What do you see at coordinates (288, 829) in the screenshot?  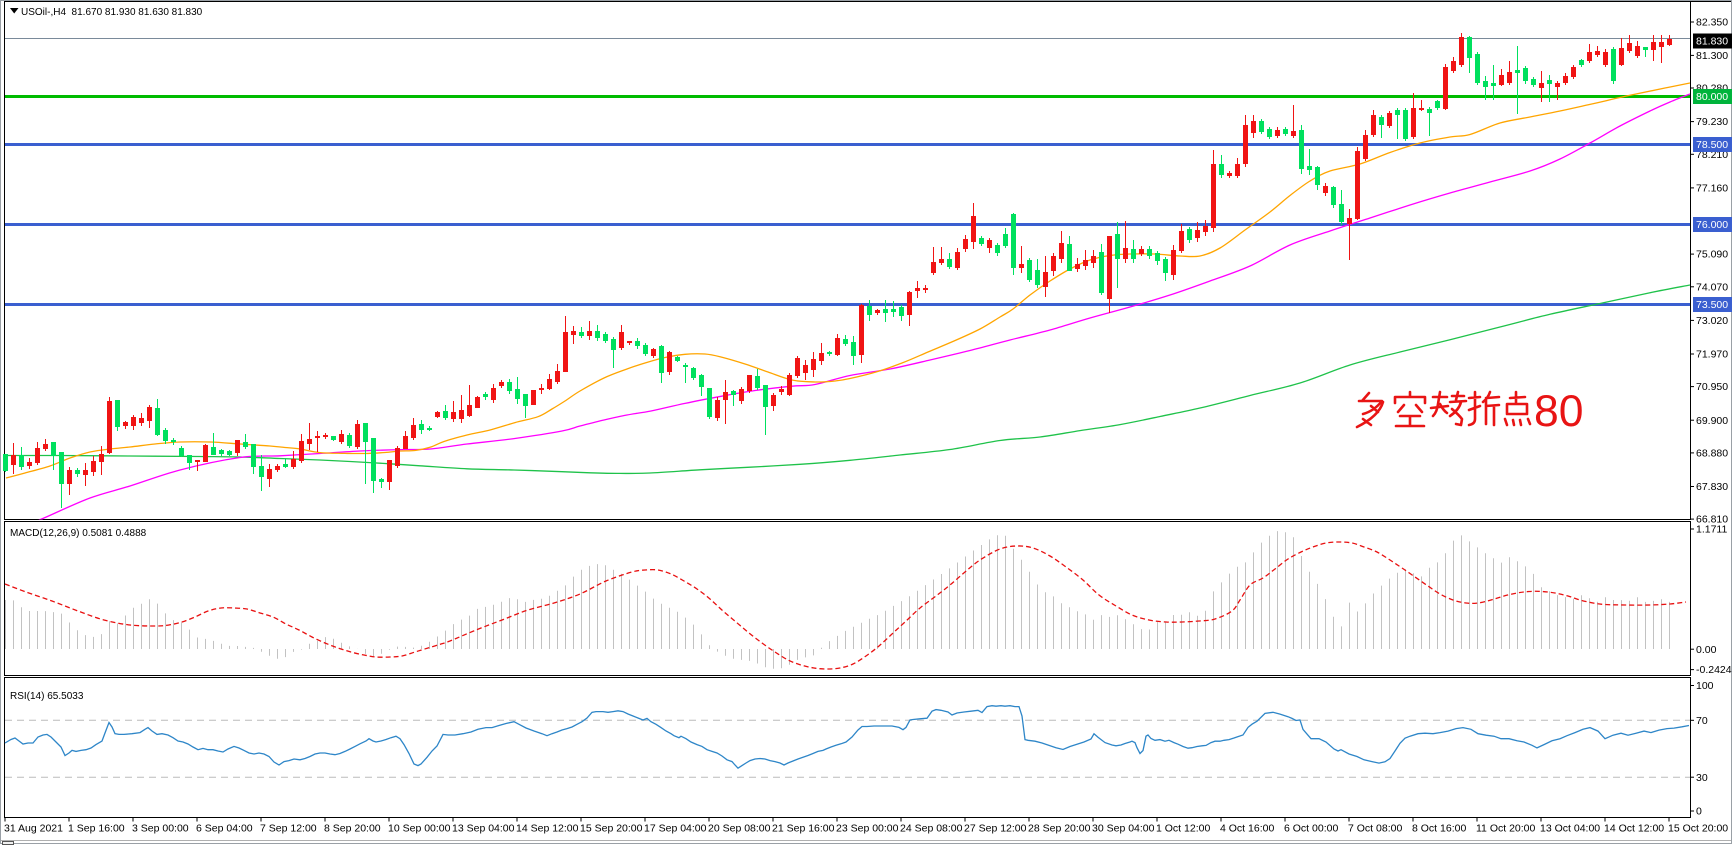 I see `svg-text: 7 Sep 12:00` at bounding box center [288, 829].